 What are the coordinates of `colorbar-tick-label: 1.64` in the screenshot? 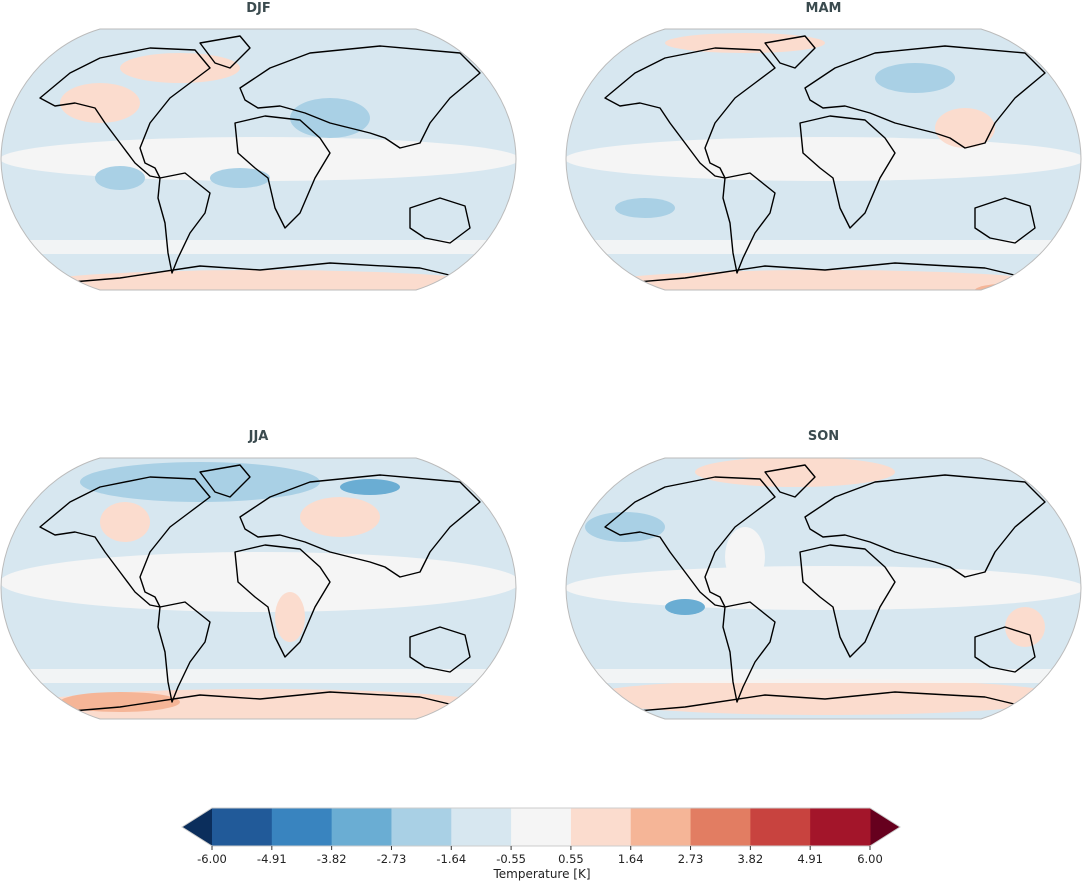 It's located at (631, 859).